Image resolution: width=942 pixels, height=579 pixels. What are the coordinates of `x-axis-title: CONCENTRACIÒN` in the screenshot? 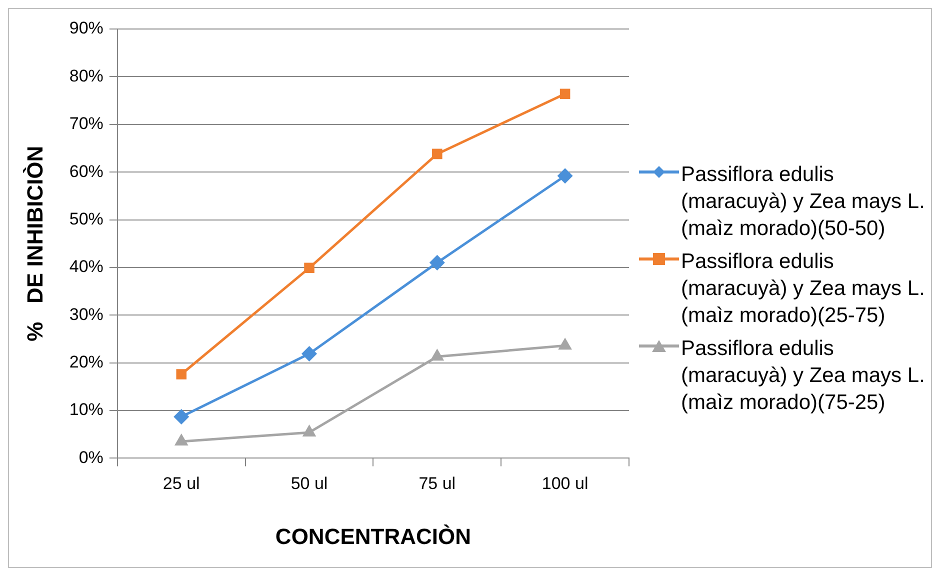 It's located at (373, 536).